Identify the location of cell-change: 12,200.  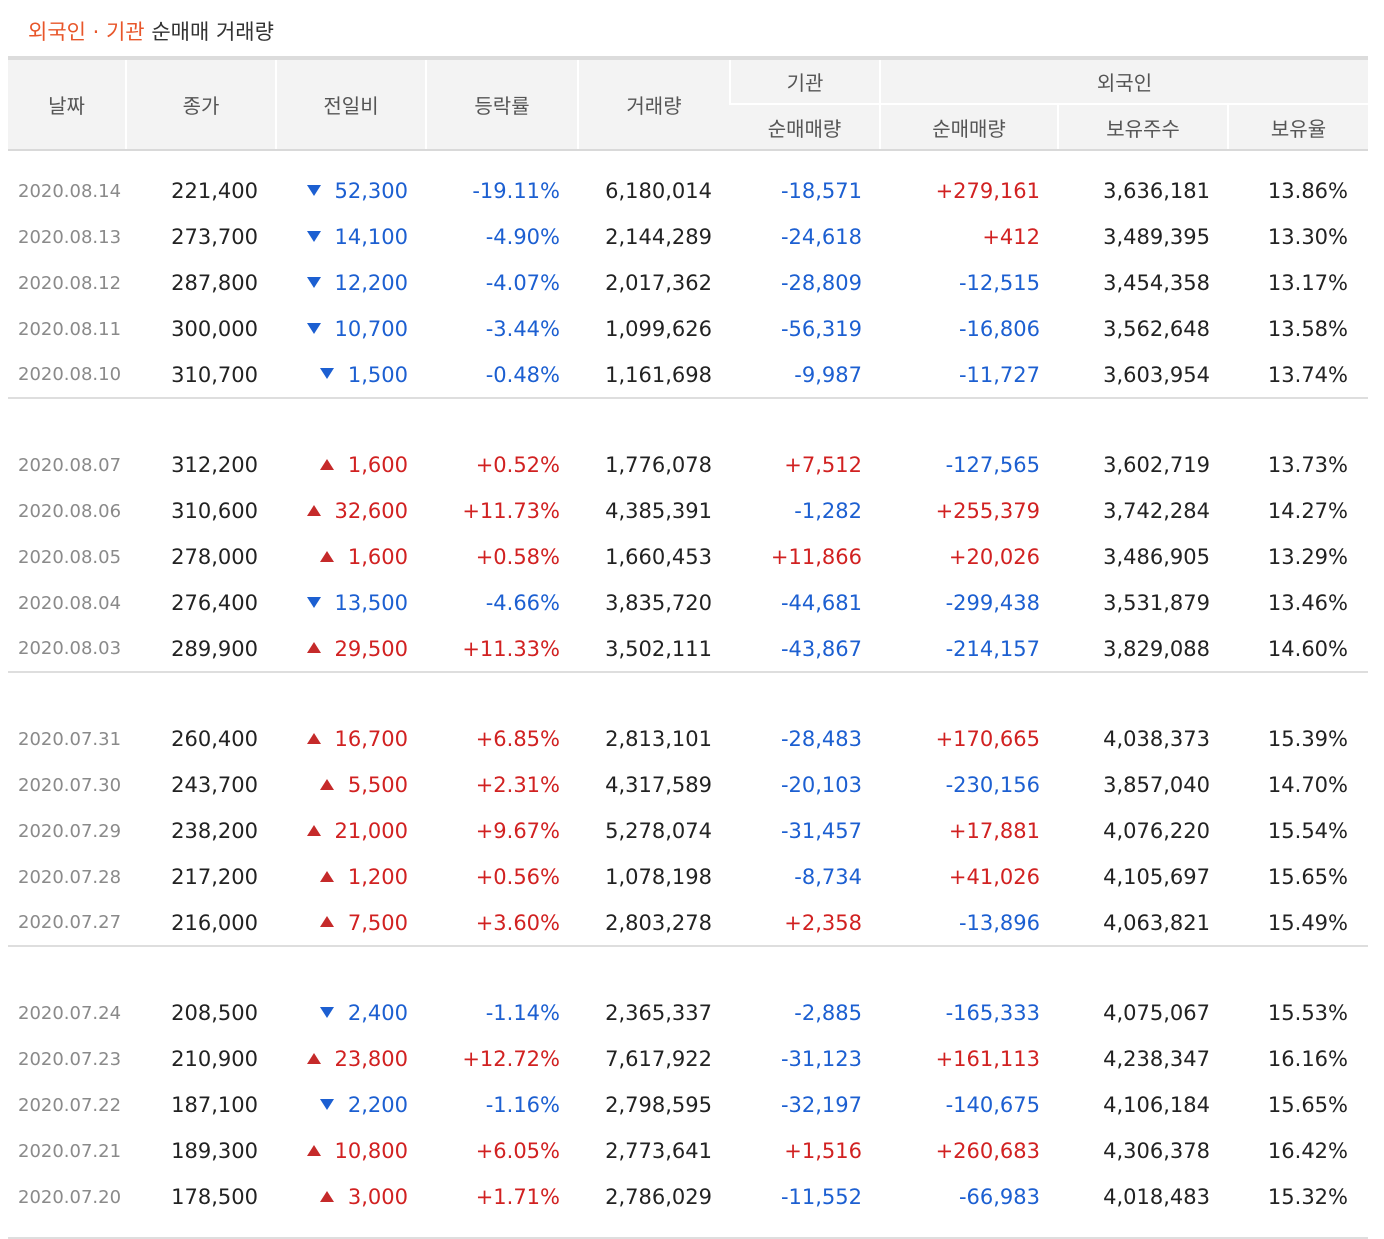
(351, 283).